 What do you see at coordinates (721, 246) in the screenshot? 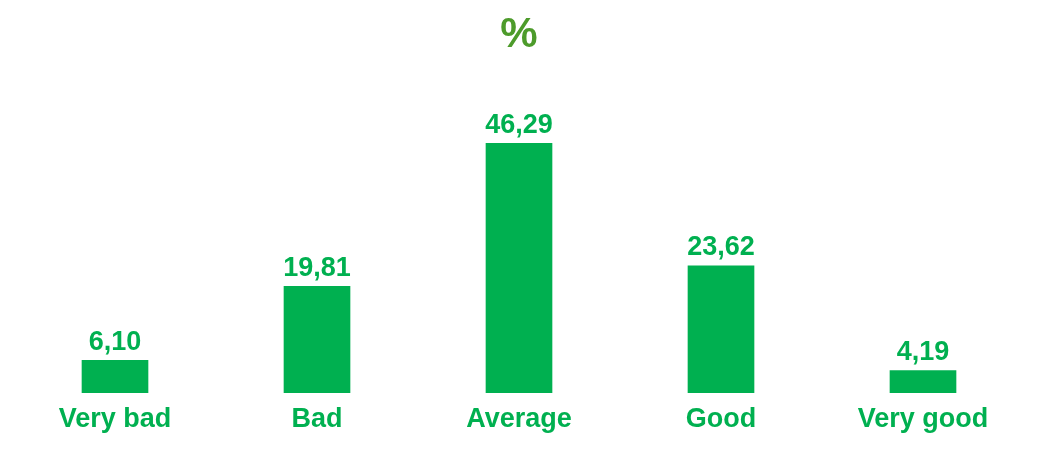
I see `data-label: 23,62` at bounding box center [721, 246].